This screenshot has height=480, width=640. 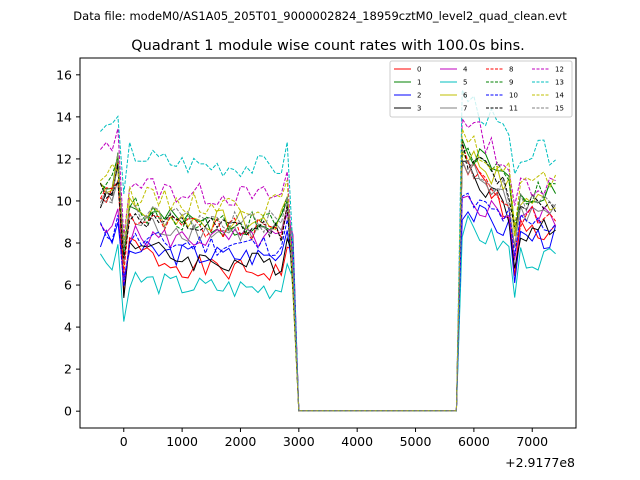 What do you see at coordinates (465, 109) in the screenshot?
I see `legend-label-7: 7` at bounding box center [465, 109].